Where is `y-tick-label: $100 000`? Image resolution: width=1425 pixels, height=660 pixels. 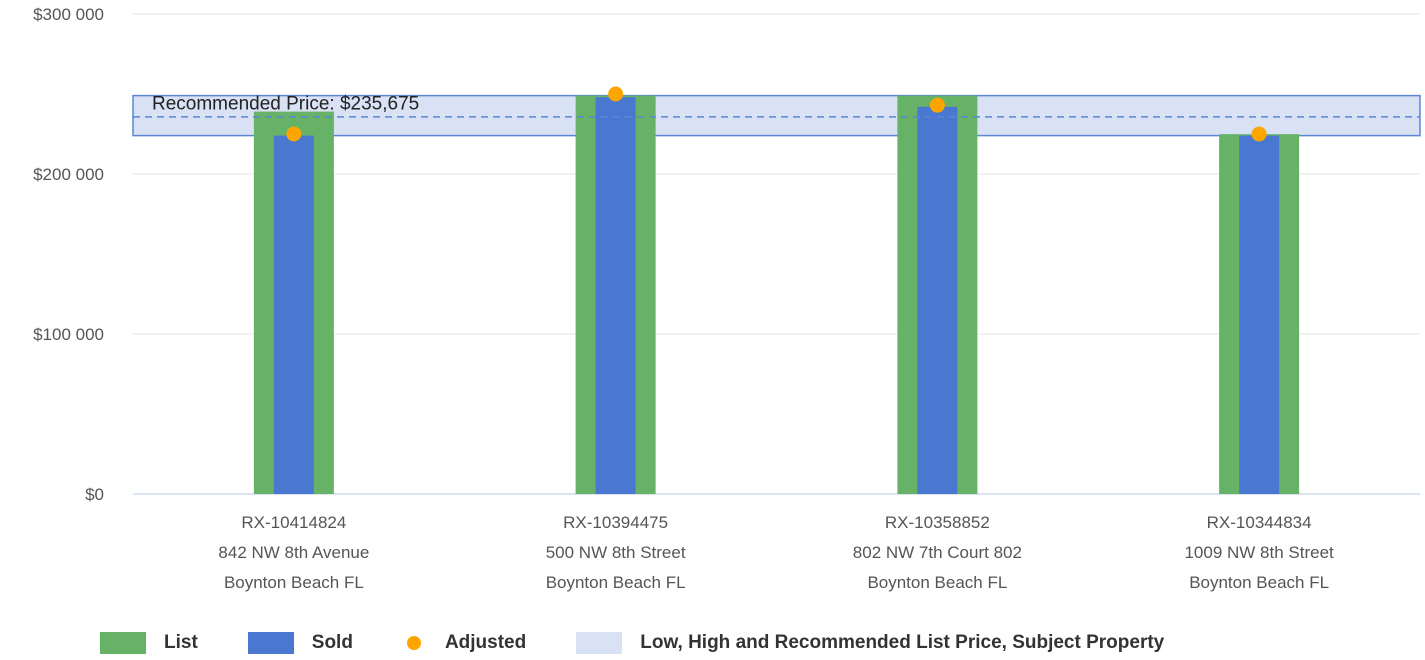
y-tick-label: $100 000 is located at coordinates (68, 334).